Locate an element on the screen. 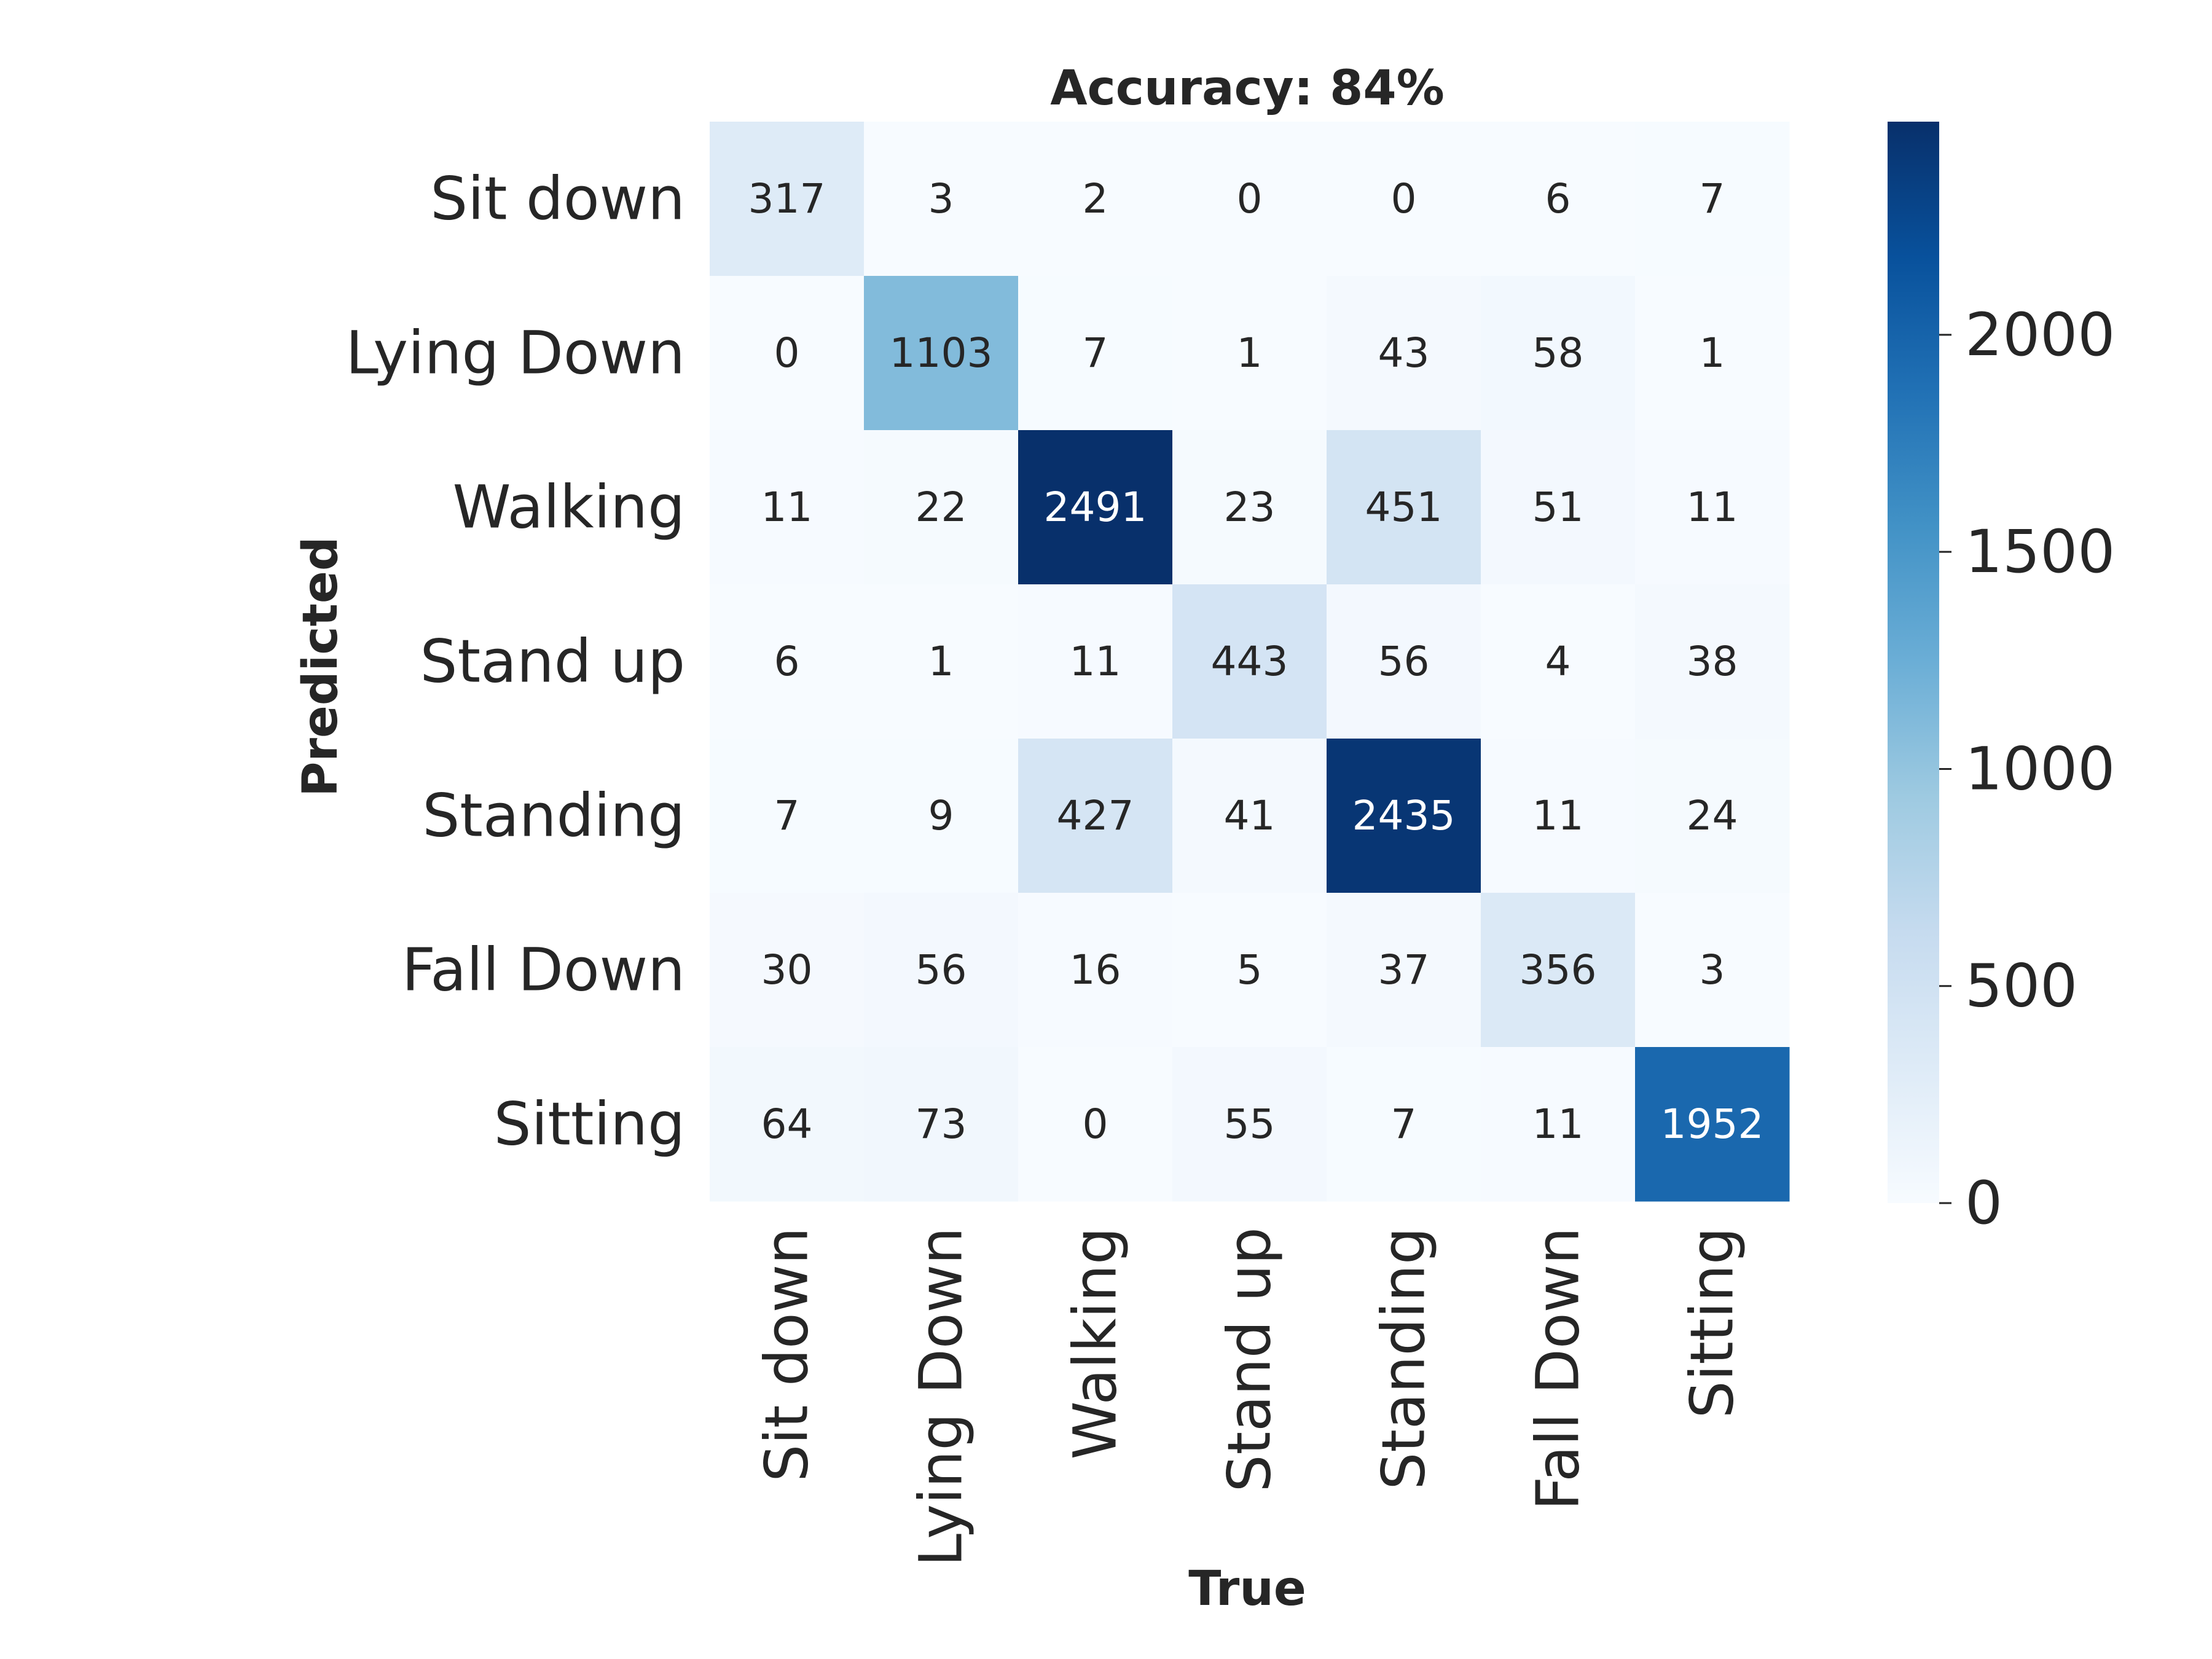  y-tick-label-sit-down: Sit down is located at coordinates (557, 199).